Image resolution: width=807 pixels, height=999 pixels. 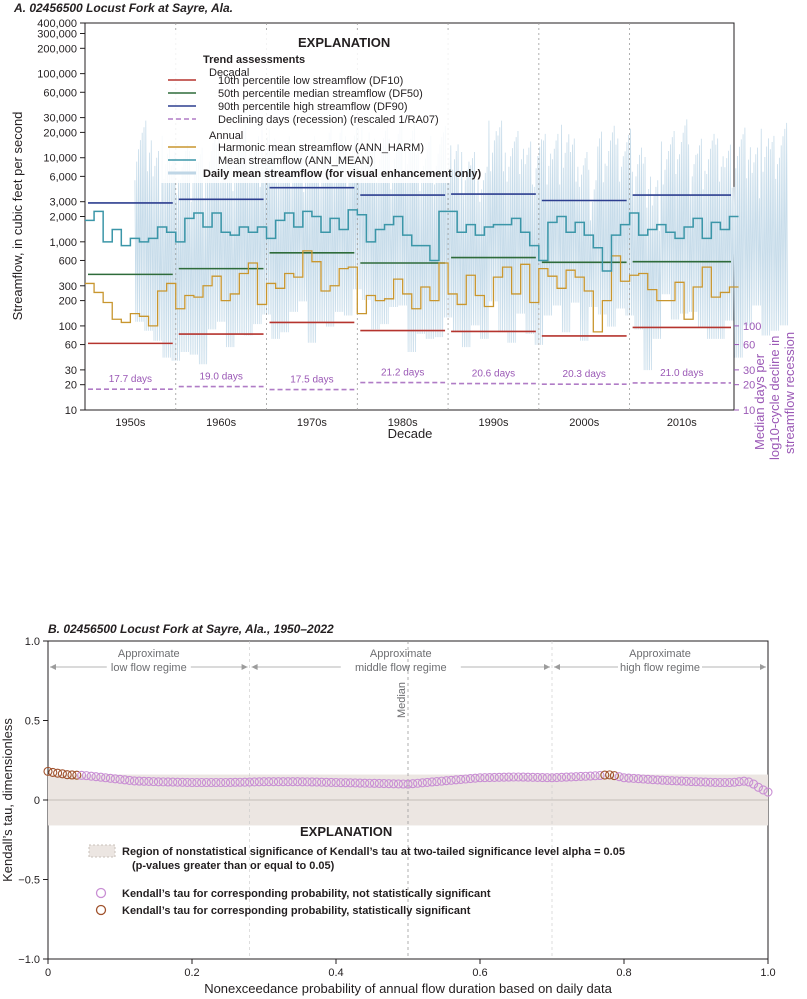 I want to click on panel-a-y-axis-label: Streamflow, in cubic feet per second, so click(x=17, y=216).